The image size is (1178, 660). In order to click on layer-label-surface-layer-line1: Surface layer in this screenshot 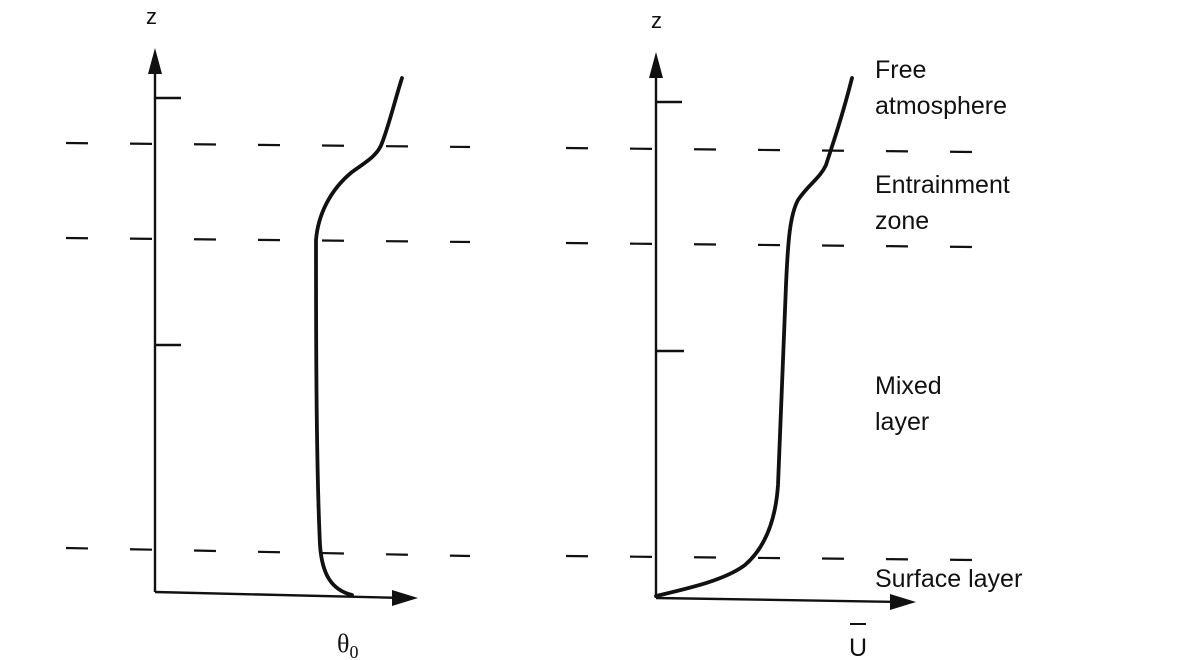, I will do `click(948, 579)`.